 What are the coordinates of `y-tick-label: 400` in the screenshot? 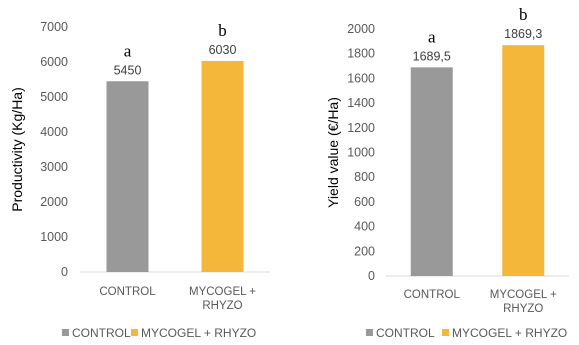 It's located at (364, 227).